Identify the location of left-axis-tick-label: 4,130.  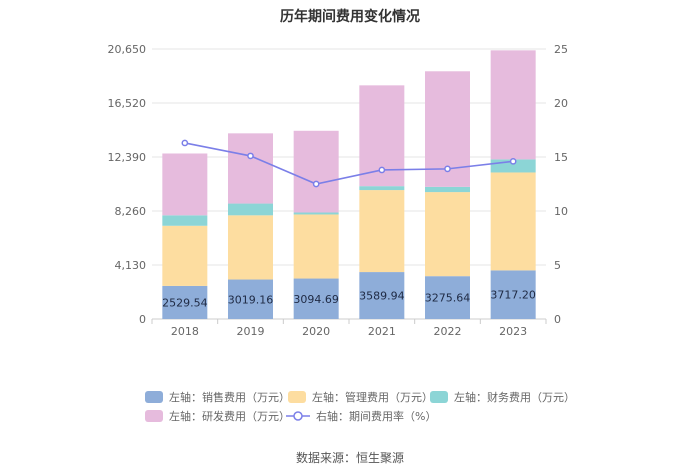
(131, 265).